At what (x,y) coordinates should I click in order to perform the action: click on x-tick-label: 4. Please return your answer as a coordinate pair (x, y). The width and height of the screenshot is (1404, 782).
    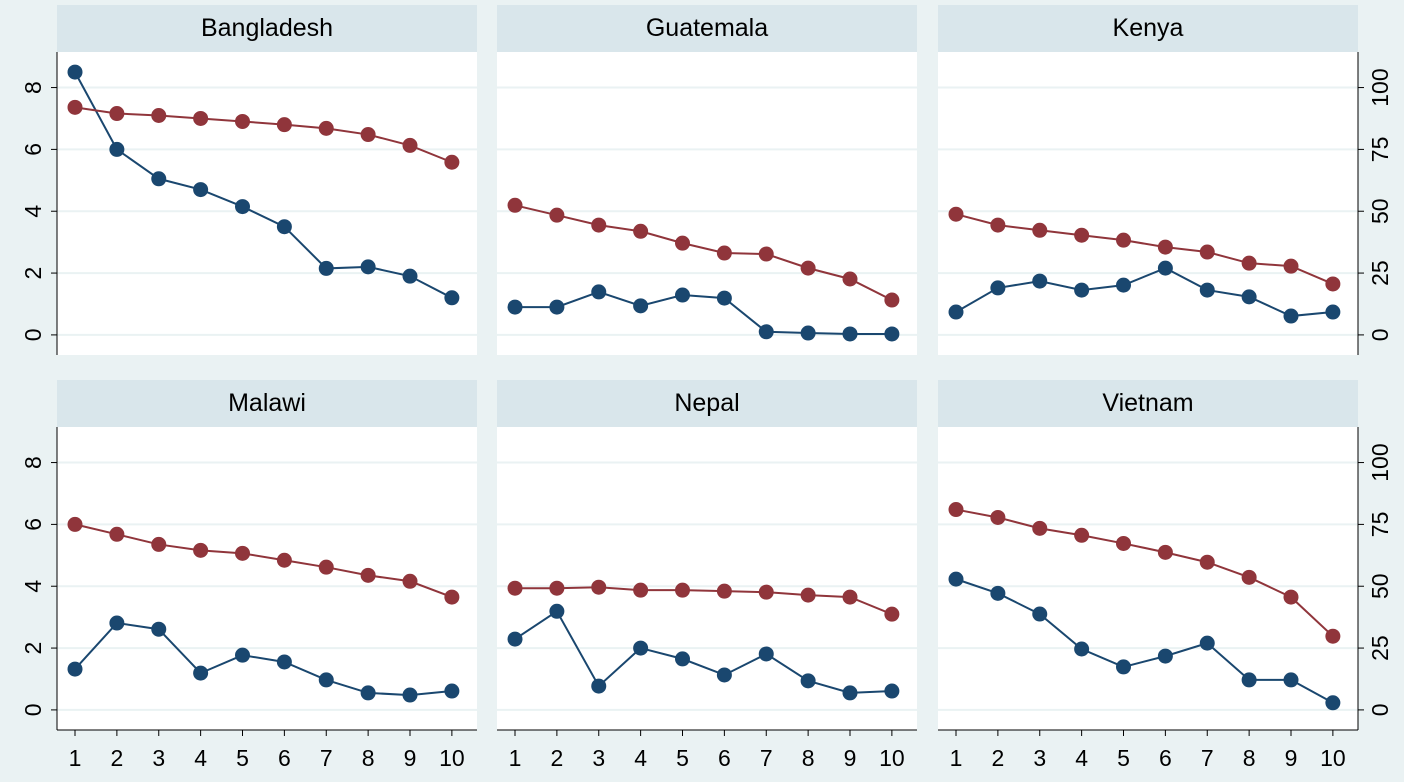
    Looking at the image, I should click on (640, 758).